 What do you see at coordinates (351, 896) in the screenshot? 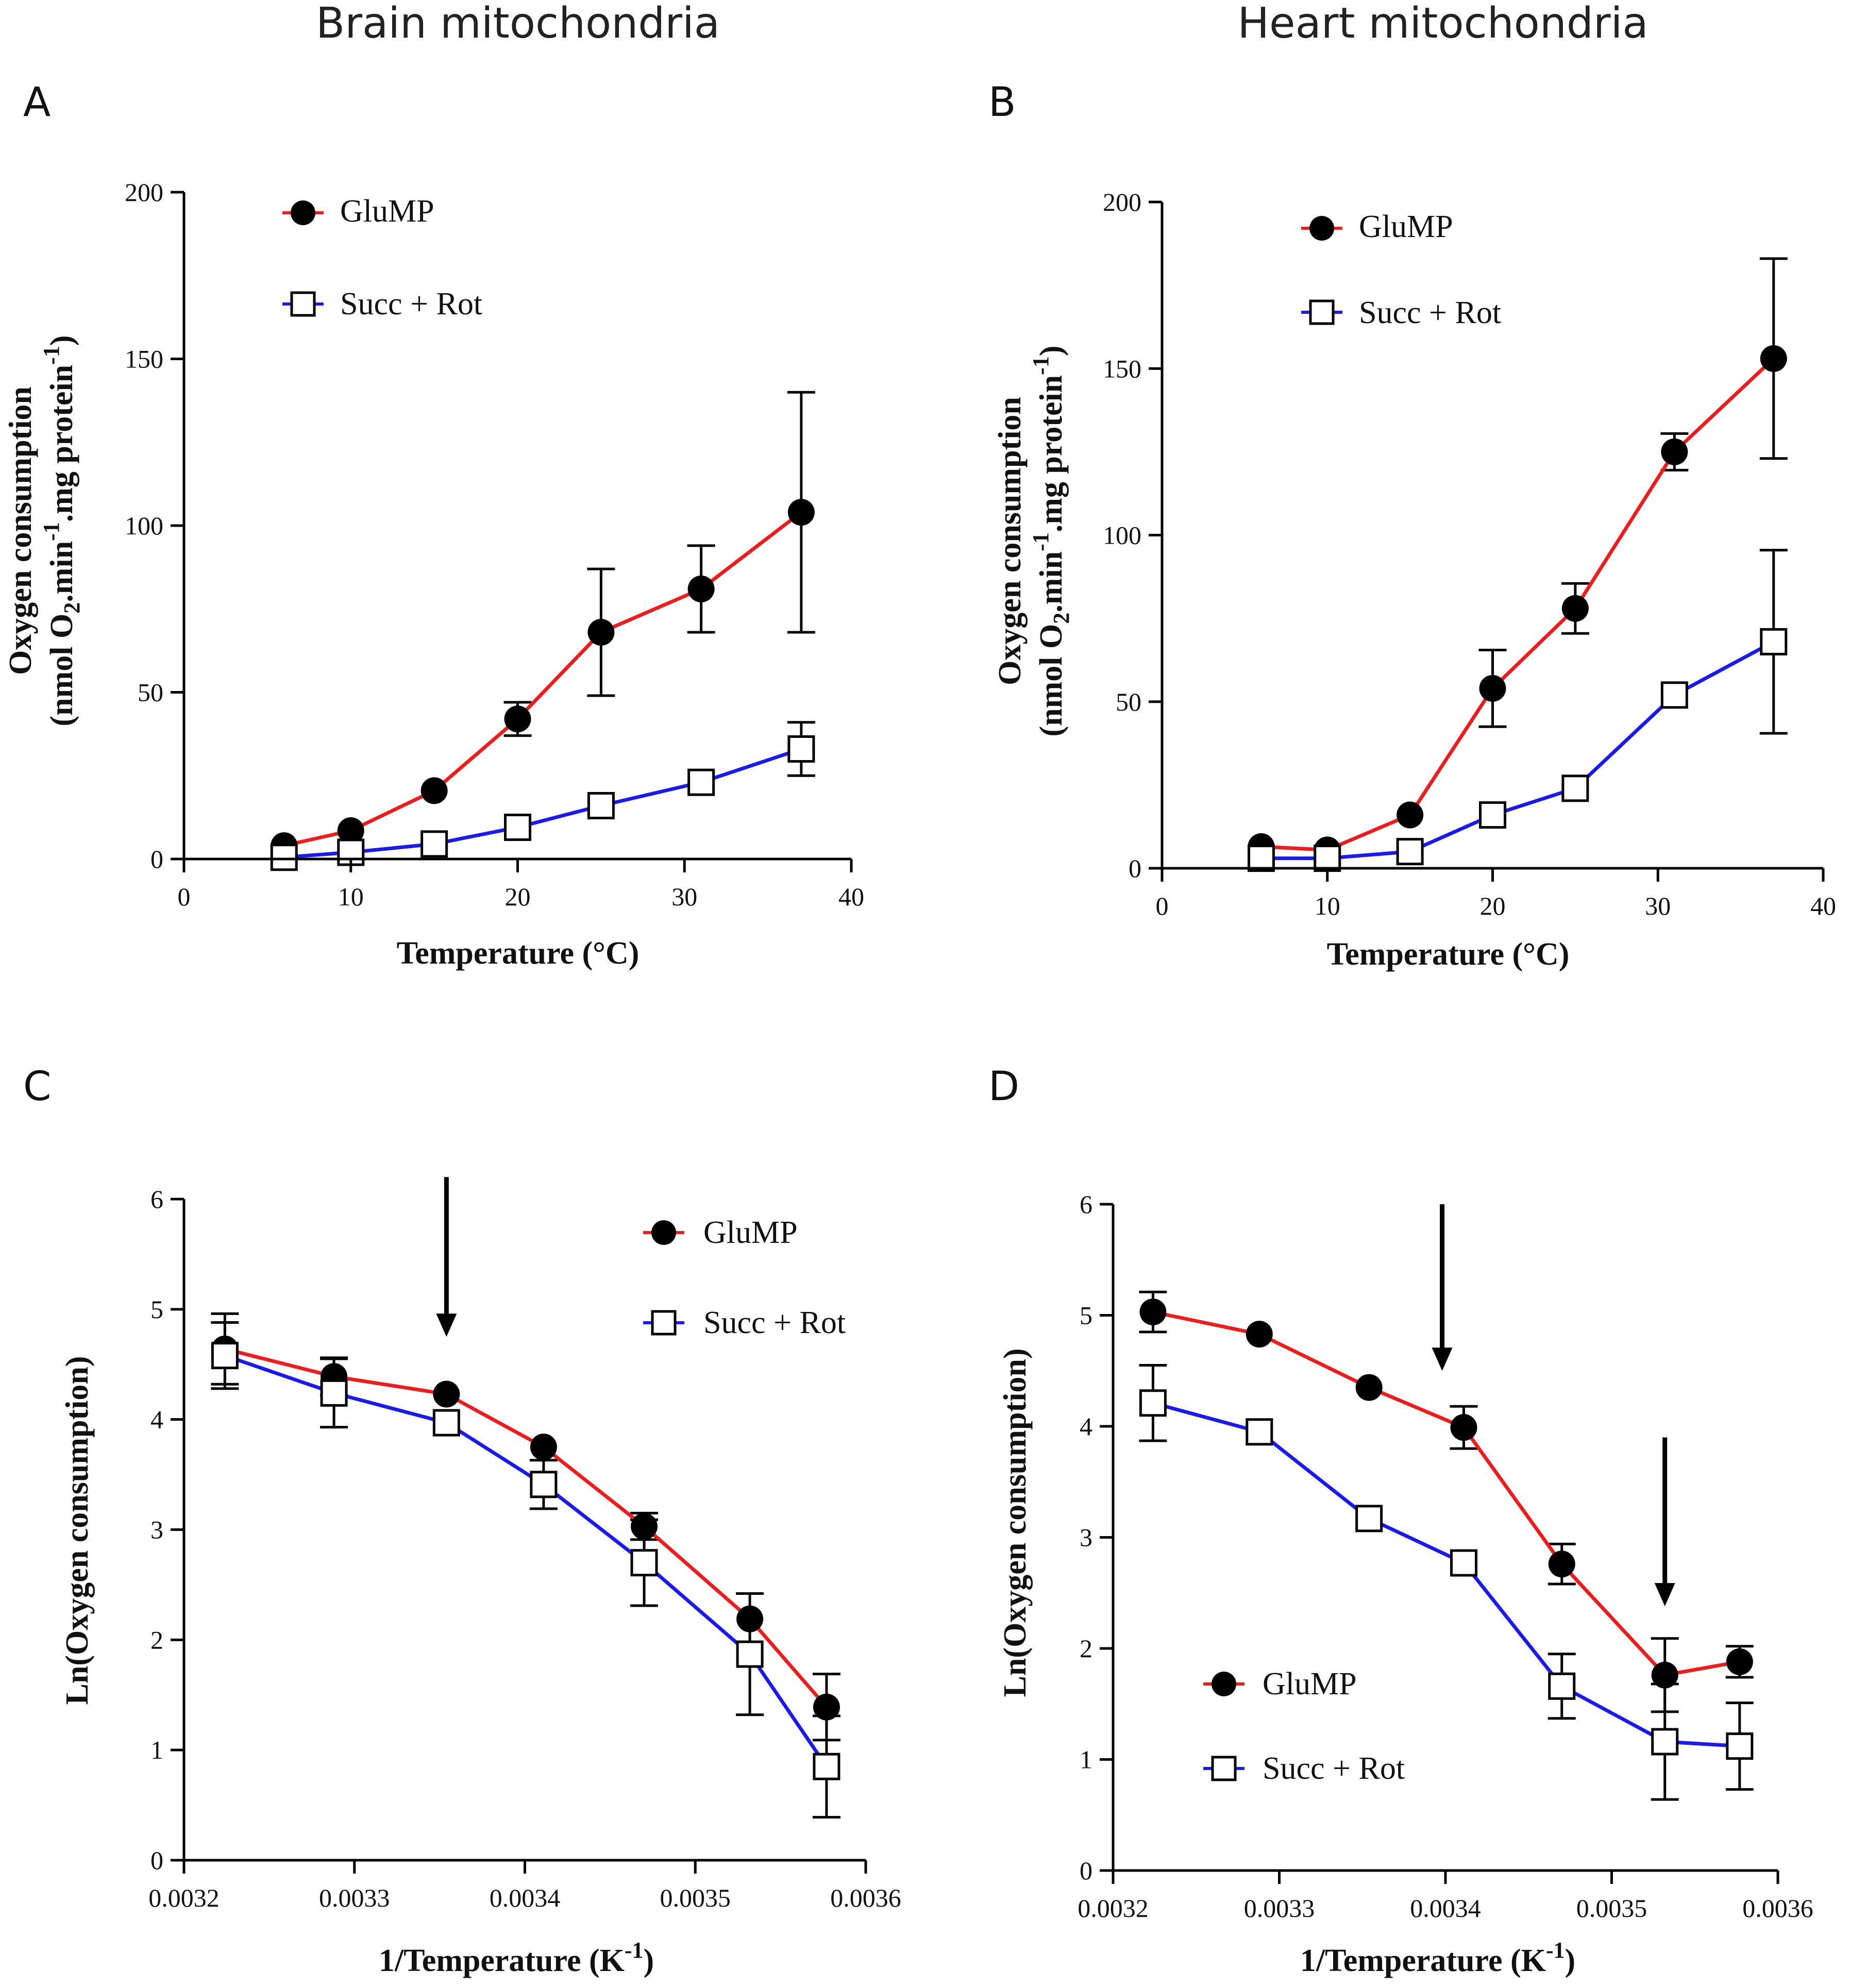
I see `x-tick-label: 10` at bounding box center [351, 896].